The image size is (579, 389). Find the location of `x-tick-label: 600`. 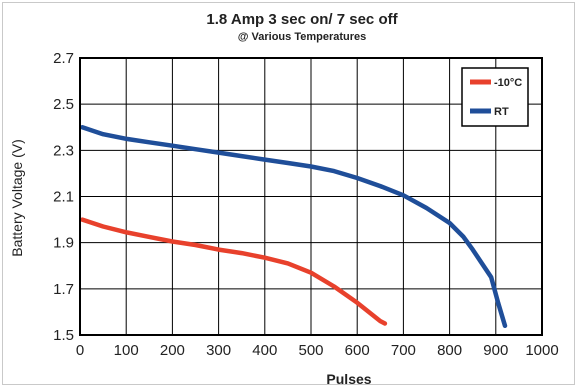

x-tick-label: 600 is located at coordinates (357, 350).